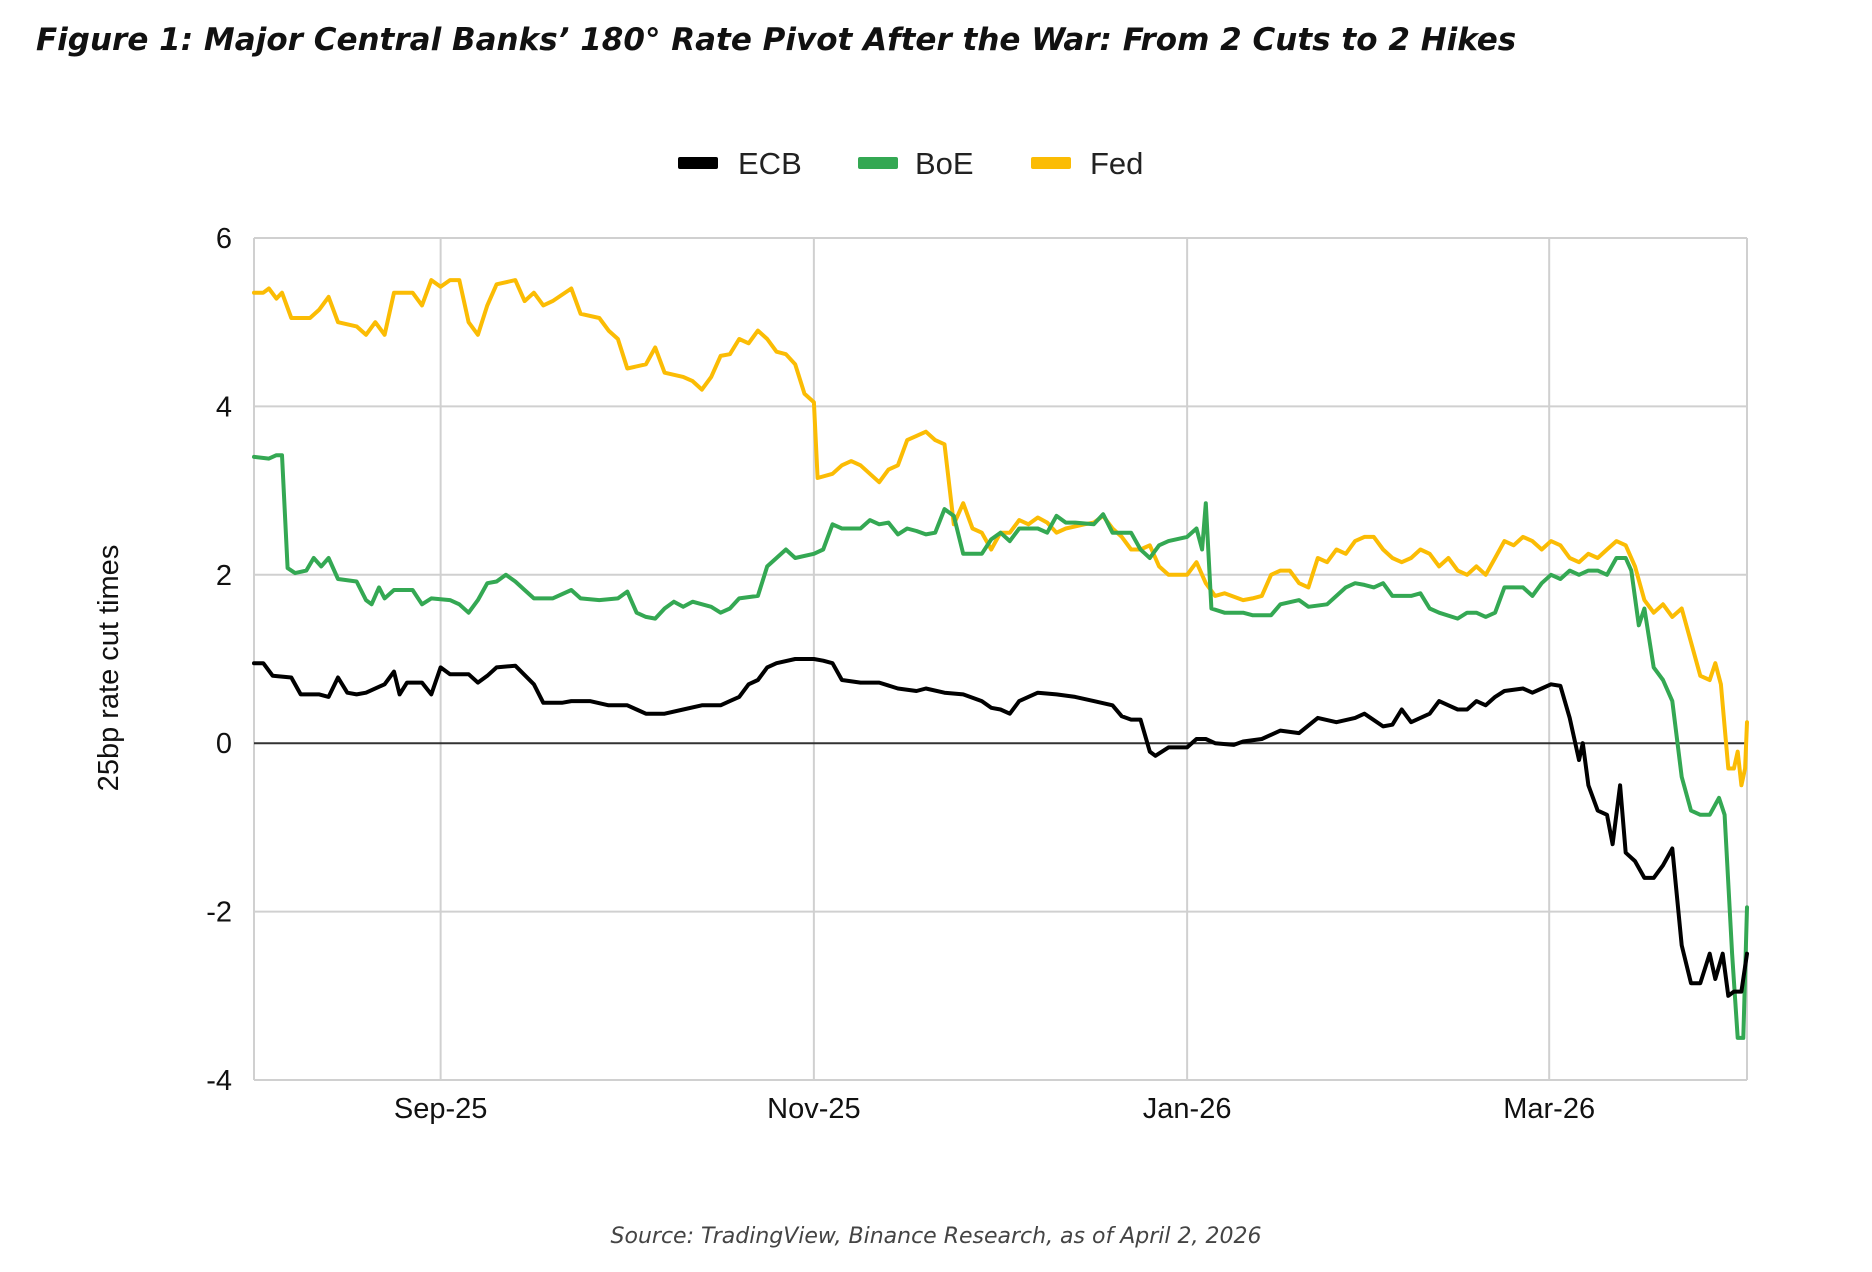 Image resolution: width=1872 pixels, height=1272 pixels. Describe the element at coordinates (994, 1109) in the screenshot. I see `x-axis-ticks: Sep-25 Nov-25 Jan-26 Mar-26` at that location.